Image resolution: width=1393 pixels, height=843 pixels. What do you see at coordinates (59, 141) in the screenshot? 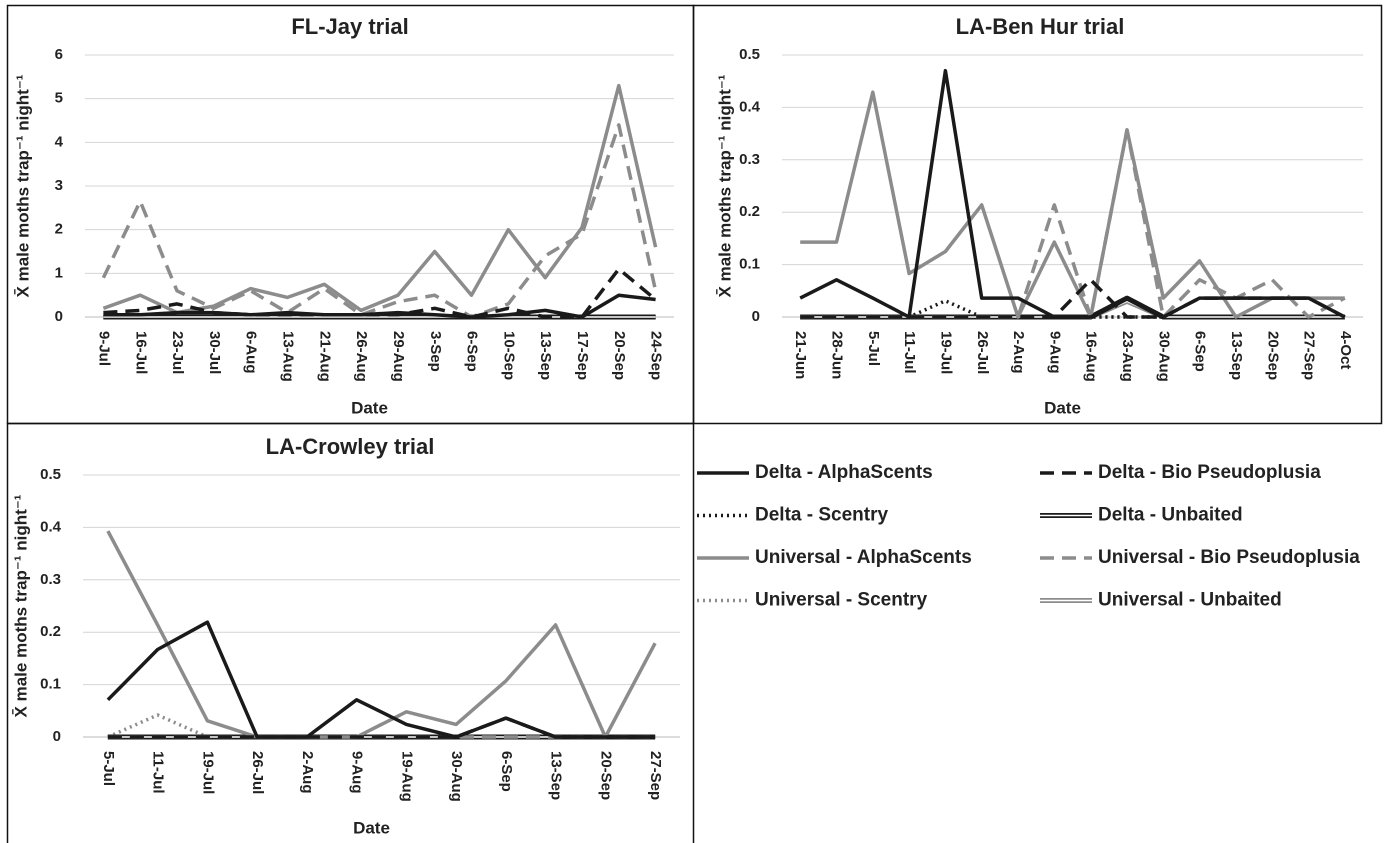
I see `y-tick-label: 4` at bounding box center [59, 141].